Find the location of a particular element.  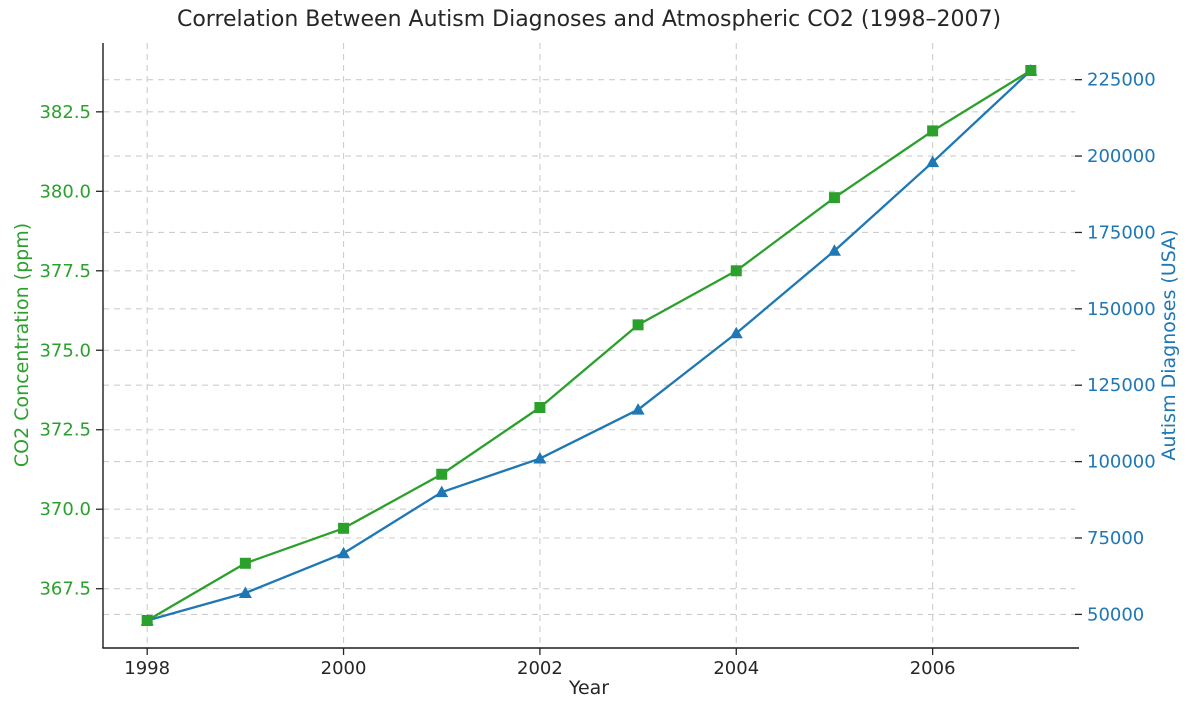

right-tick-label: 200000 is located at coordinates (1121, 156).